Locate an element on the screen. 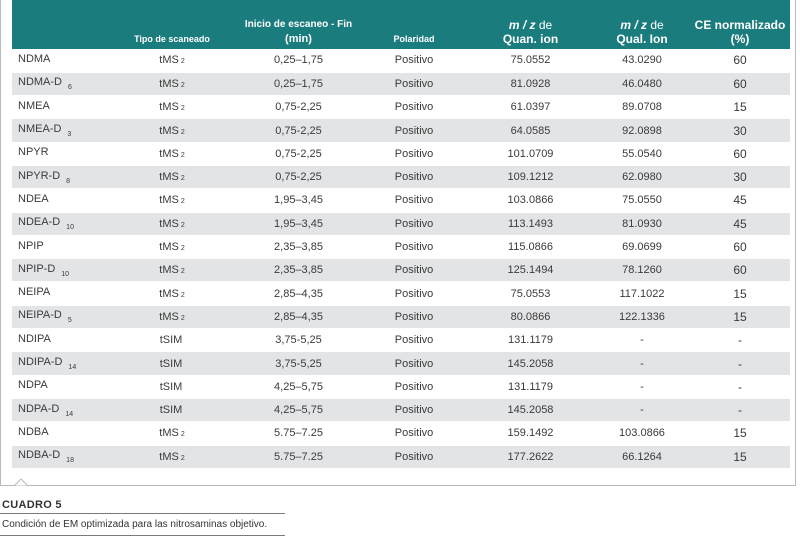 The height and width of the screenshot is (538, 800). cell-ce: 30 is located at coordinates (740, 130).